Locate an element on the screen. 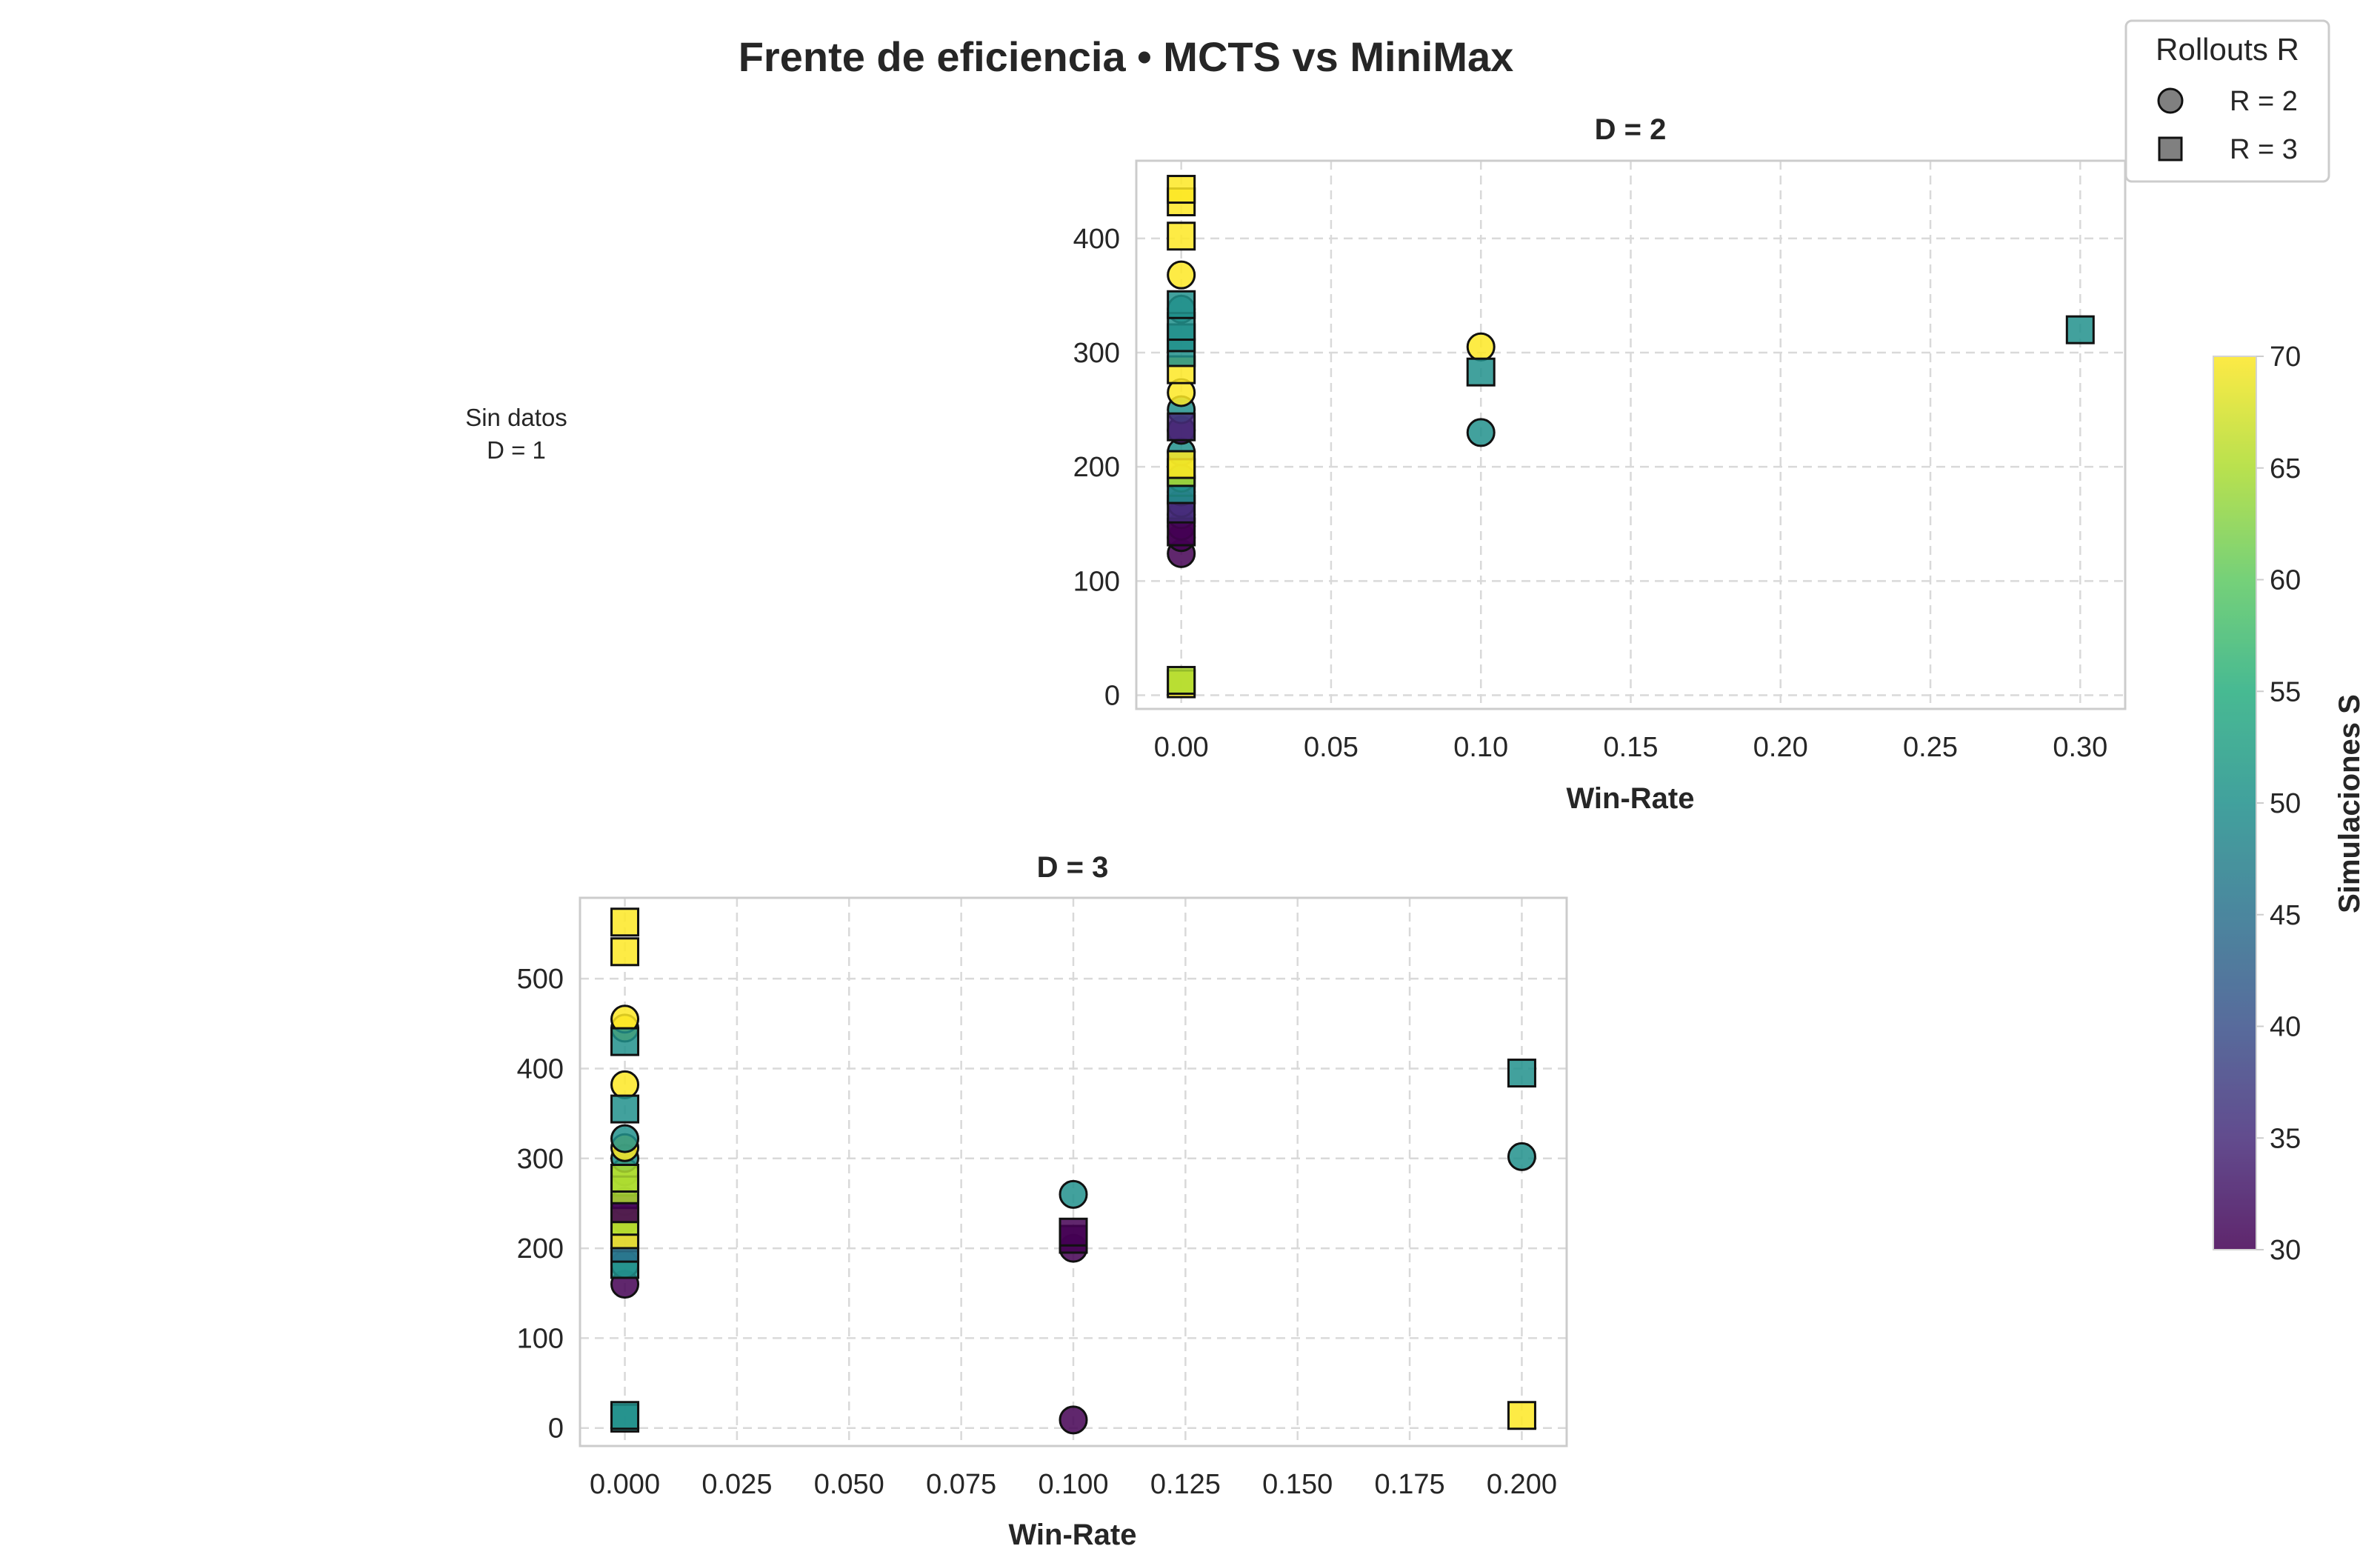  panel-d3-points is located at coordinates (1073, 1171).